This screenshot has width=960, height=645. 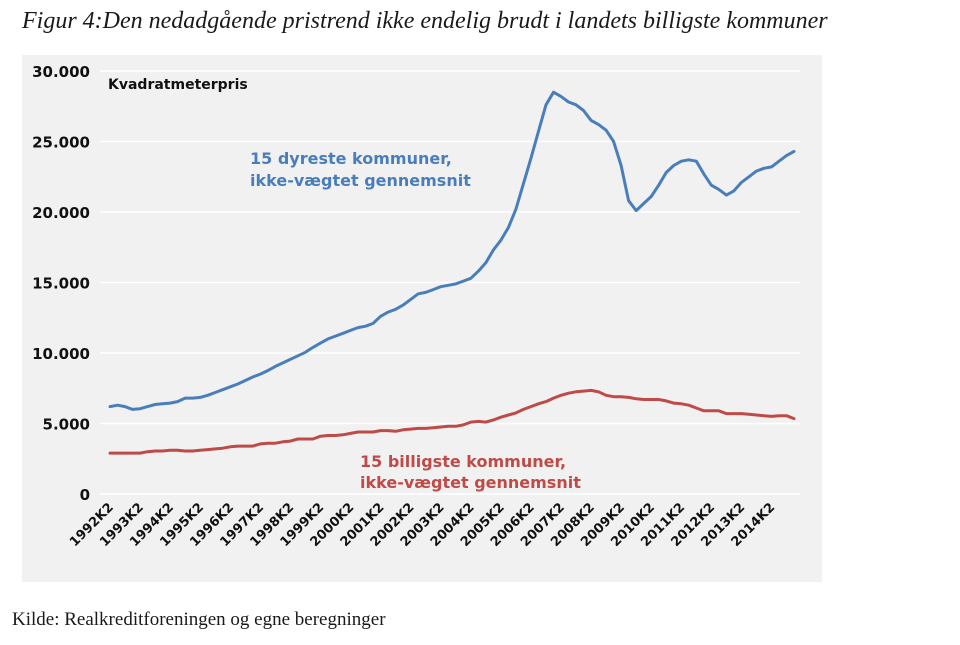 I want to click on series-line-billigste, so click(x=452, y=421).